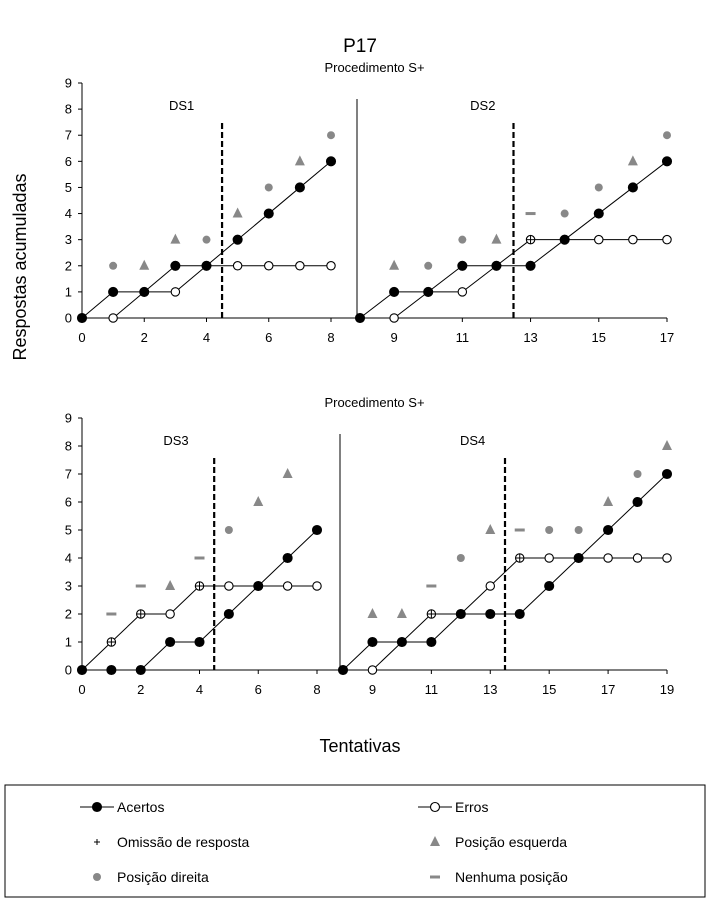 The height and width of the screenshot is (909, 717). What do you see at coordinates (140, 689) in the screenshot?
I see `x-tick-label: 2` at bounding box center [140, 689].